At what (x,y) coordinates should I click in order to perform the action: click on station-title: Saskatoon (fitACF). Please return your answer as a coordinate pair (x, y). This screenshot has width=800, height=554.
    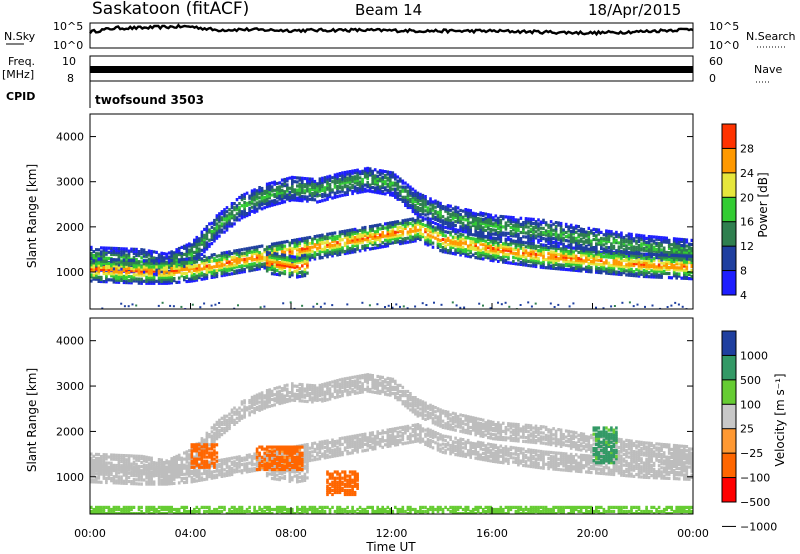
    Looking at the image, I should click on (170, 9).